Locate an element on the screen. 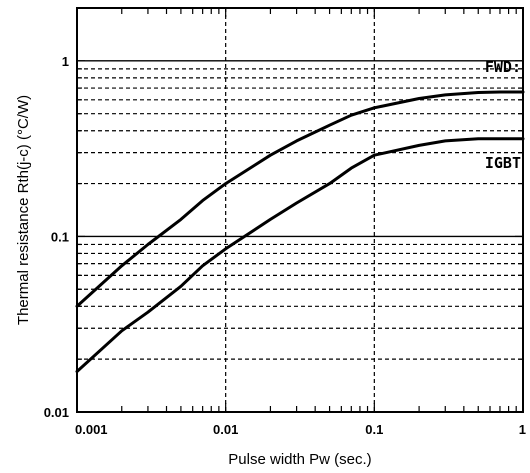 The width and height of the screenshot is (530, 473). y-tick-label: 0.01 is located at coordinates (56, 412).